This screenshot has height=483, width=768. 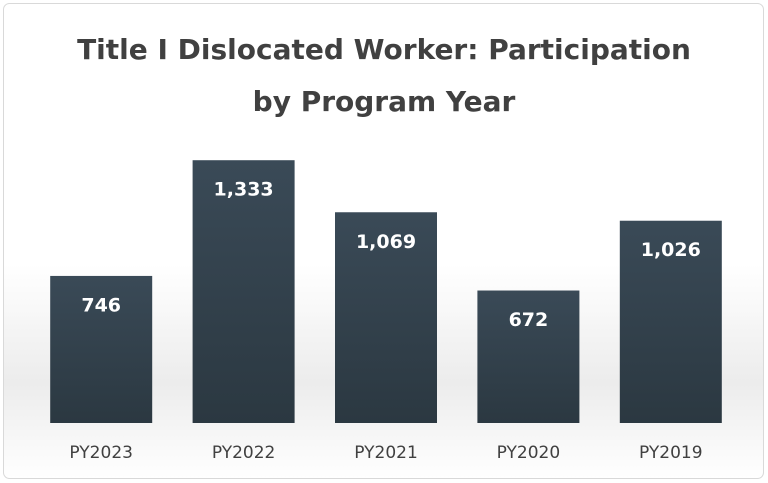 What do you see at coordinates (671, 250) in the screenshot?
I see `data-label: 1,026` at bounding box center [671, 250].